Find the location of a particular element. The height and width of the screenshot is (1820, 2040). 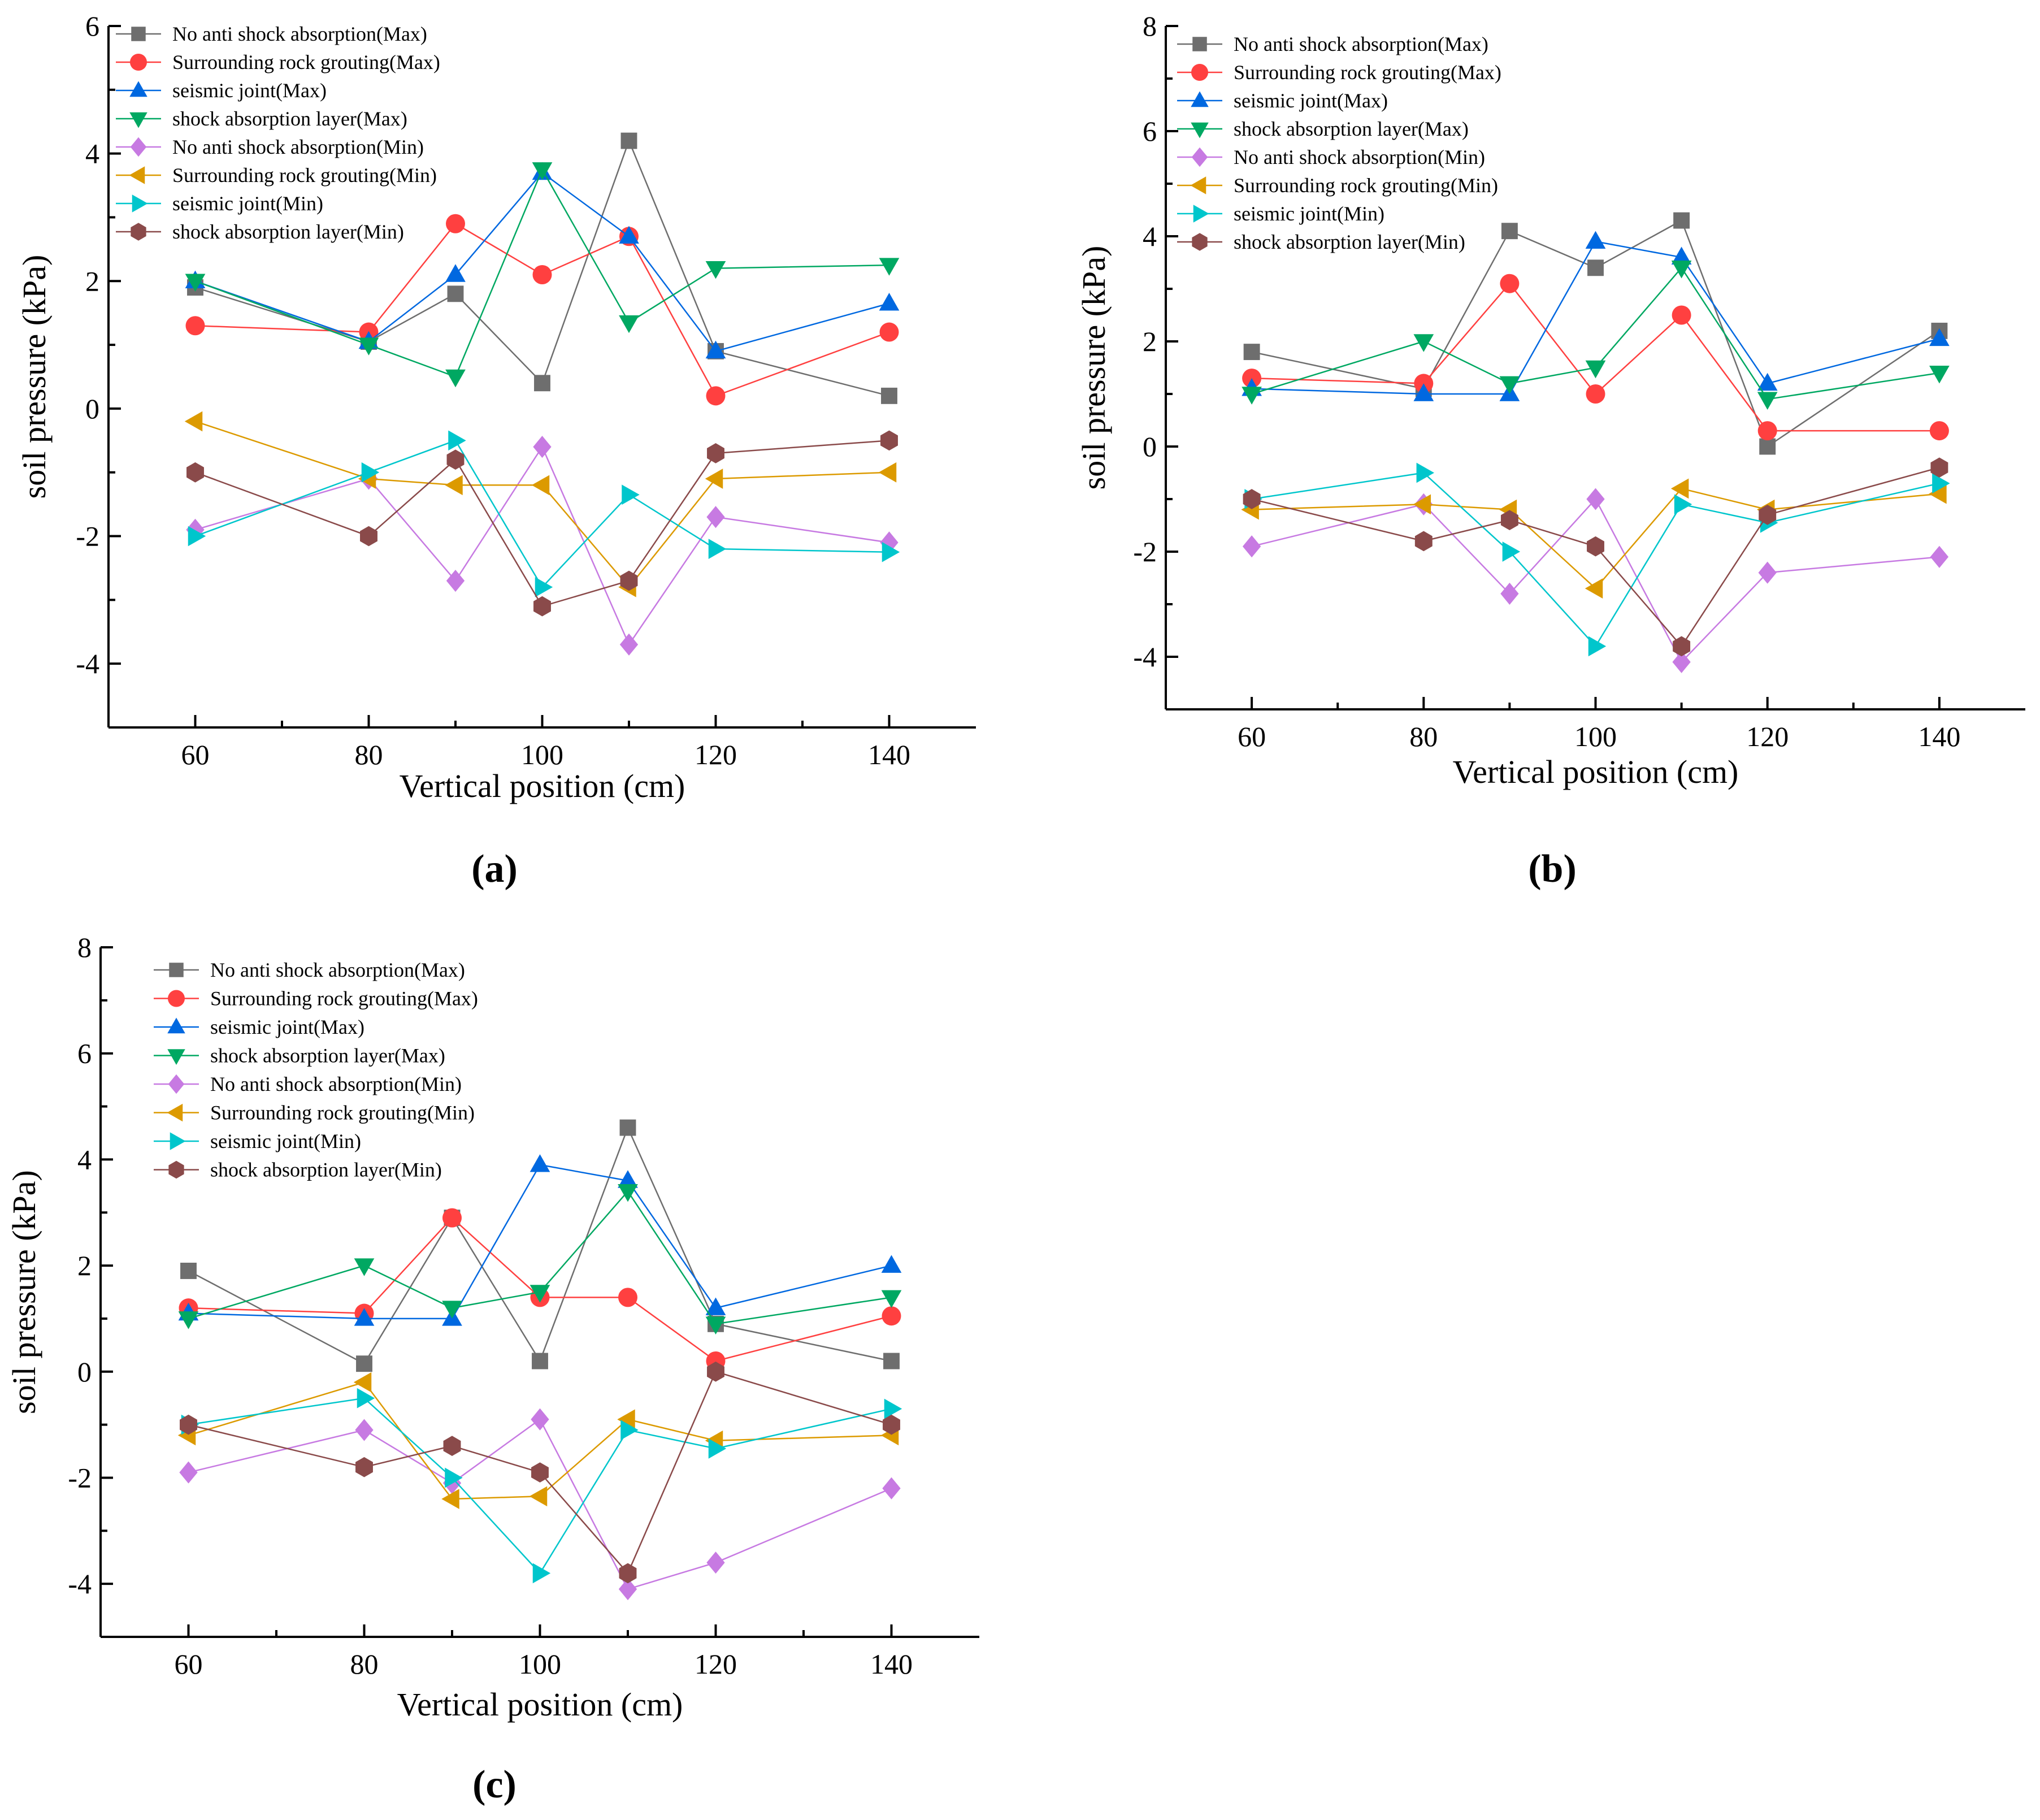

y-axis-label: soil pressure (kPa) is located at coordinates (24, 1292).